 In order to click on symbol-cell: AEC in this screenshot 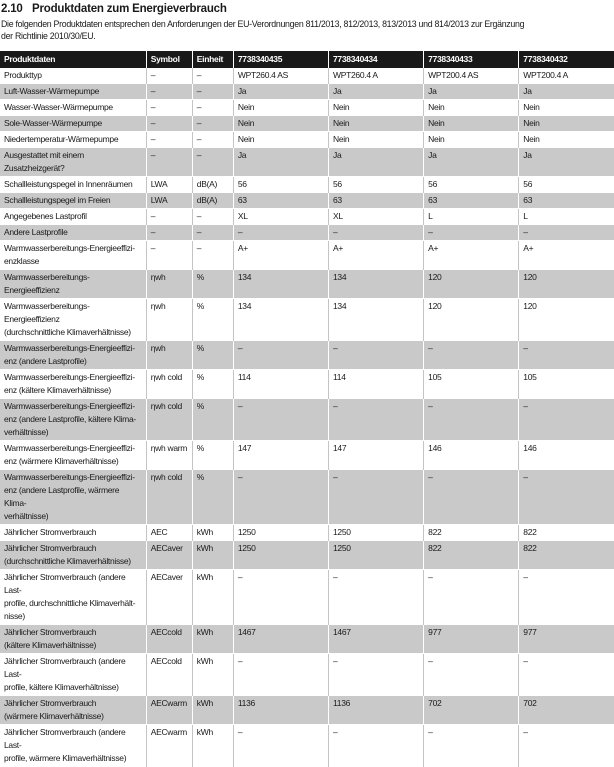, I will do `click(169, 532)`.